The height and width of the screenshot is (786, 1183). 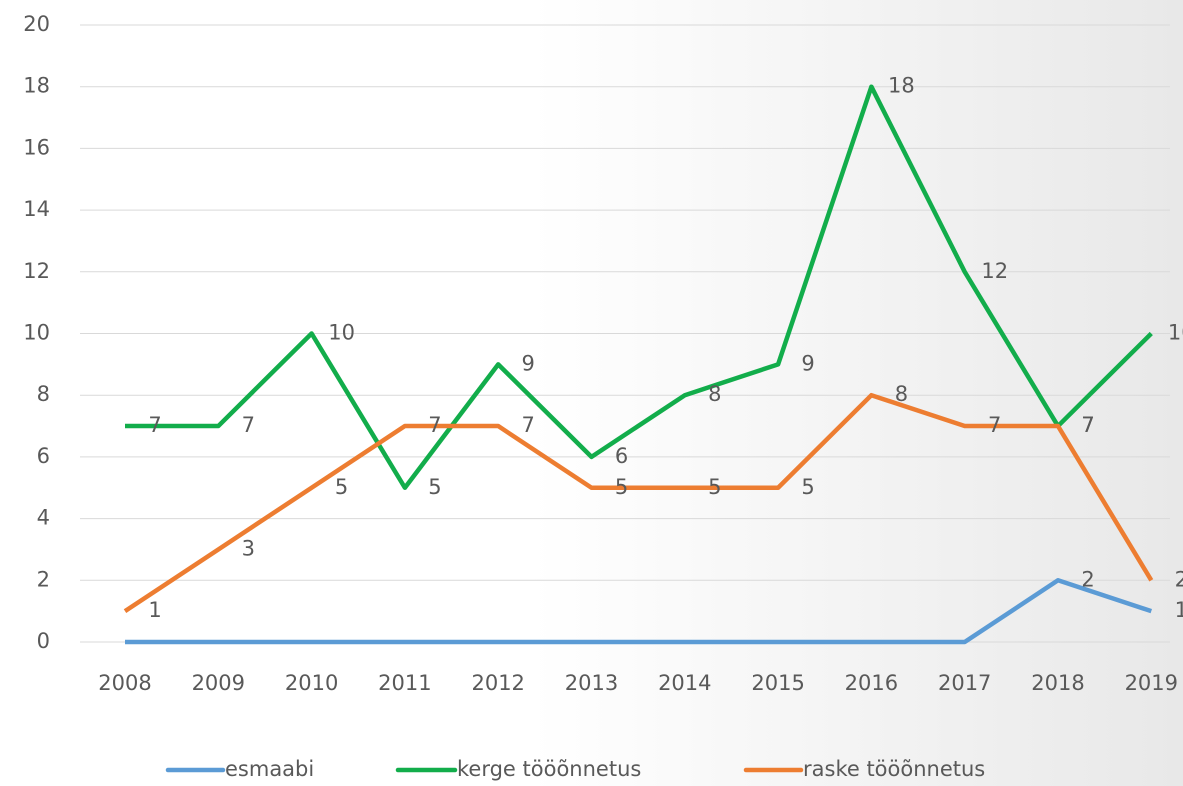 I want to click on x-tick-label: 2018, so click(x=1057, y=683).